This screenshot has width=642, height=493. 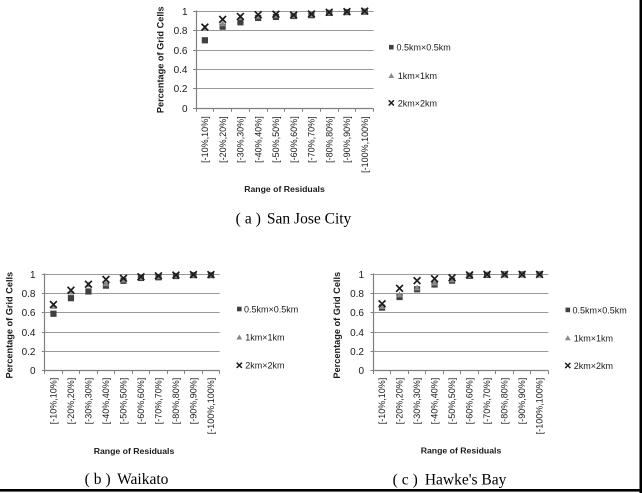 What do you see at coordinates (450, 480) in the screenshot?
I see `svg-text:(c)Hawke's Bay: (c) Hawke's Bay` at bounding box center [450, 480].